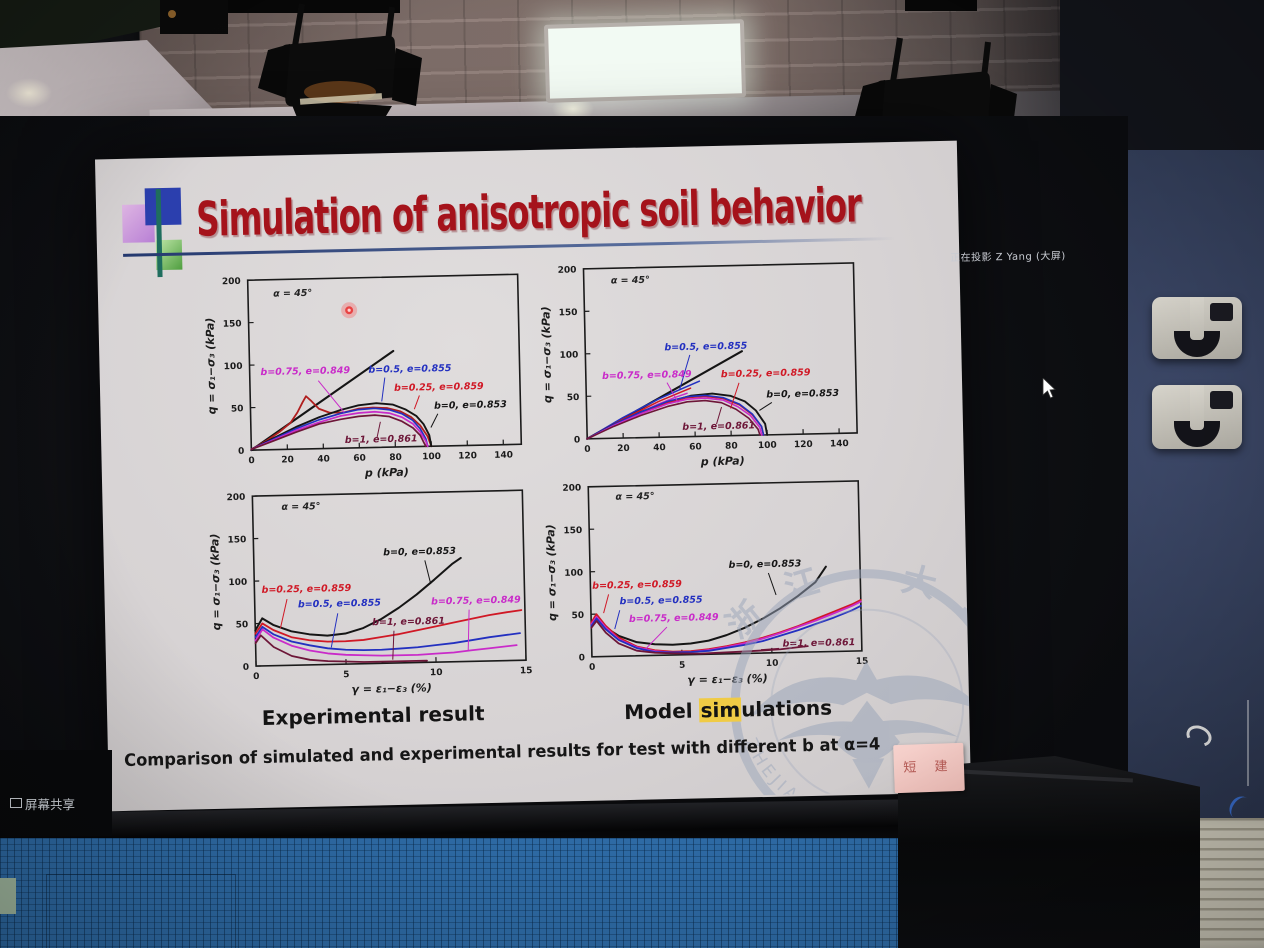 The height and width of the screenshot is (948, 1264). I want to click on wall-highlight-line, so click(1248, 743).